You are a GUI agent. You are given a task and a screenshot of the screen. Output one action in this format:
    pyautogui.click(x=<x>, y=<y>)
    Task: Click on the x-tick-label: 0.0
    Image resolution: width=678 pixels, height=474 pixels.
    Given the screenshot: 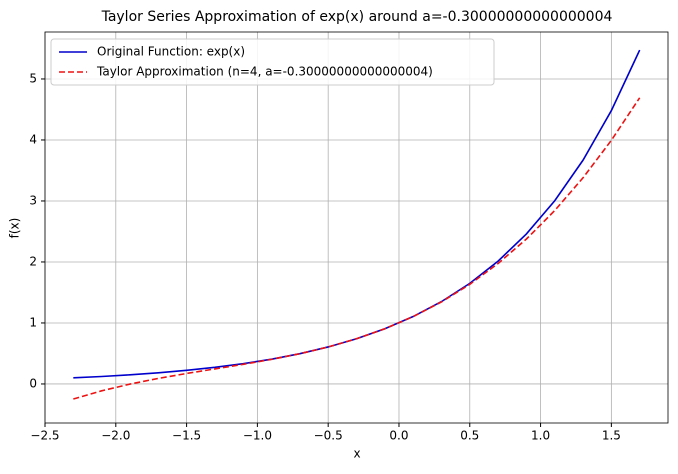 What is the action you would take?
    pyautogui.click(x=398, y=436)
    